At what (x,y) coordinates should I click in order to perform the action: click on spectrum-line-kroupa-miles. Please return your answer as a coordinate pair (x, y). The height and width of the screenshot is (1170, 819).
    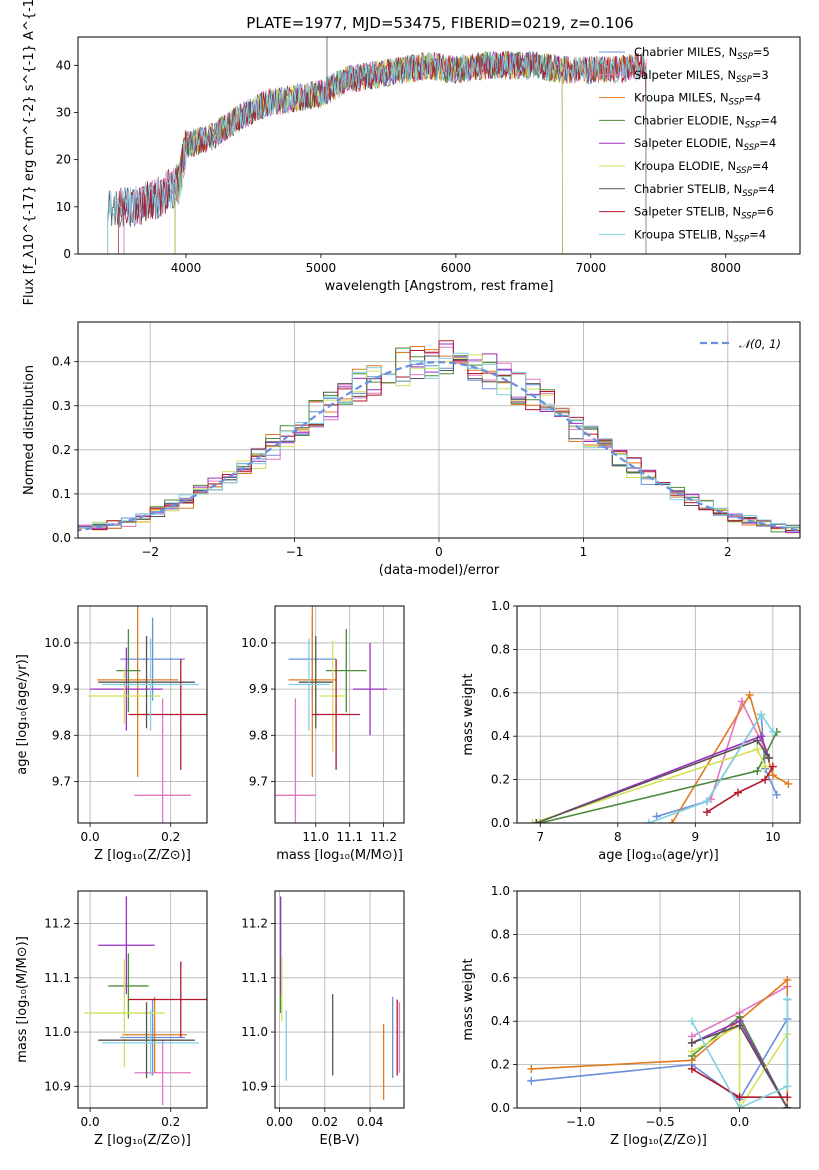
    Looking at the image, I should click on (410, 152).